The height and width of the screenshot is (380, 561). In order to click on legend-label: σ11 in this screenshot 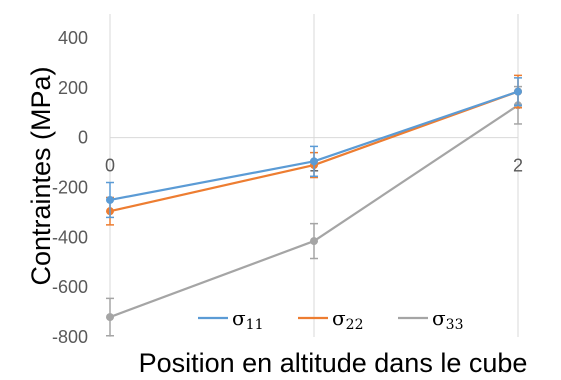, I will do `click(247, 319)`.